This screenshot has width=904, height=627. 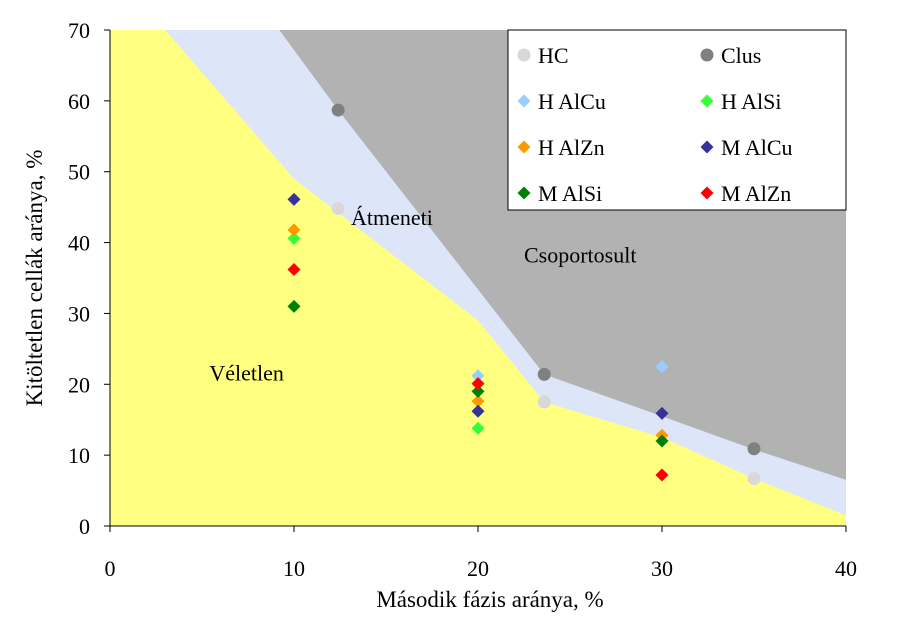 What do you see at coordinates (524, 193) in the screenshot?
I see `legend-marker-m-alsi` at bounding box center [524, 193].